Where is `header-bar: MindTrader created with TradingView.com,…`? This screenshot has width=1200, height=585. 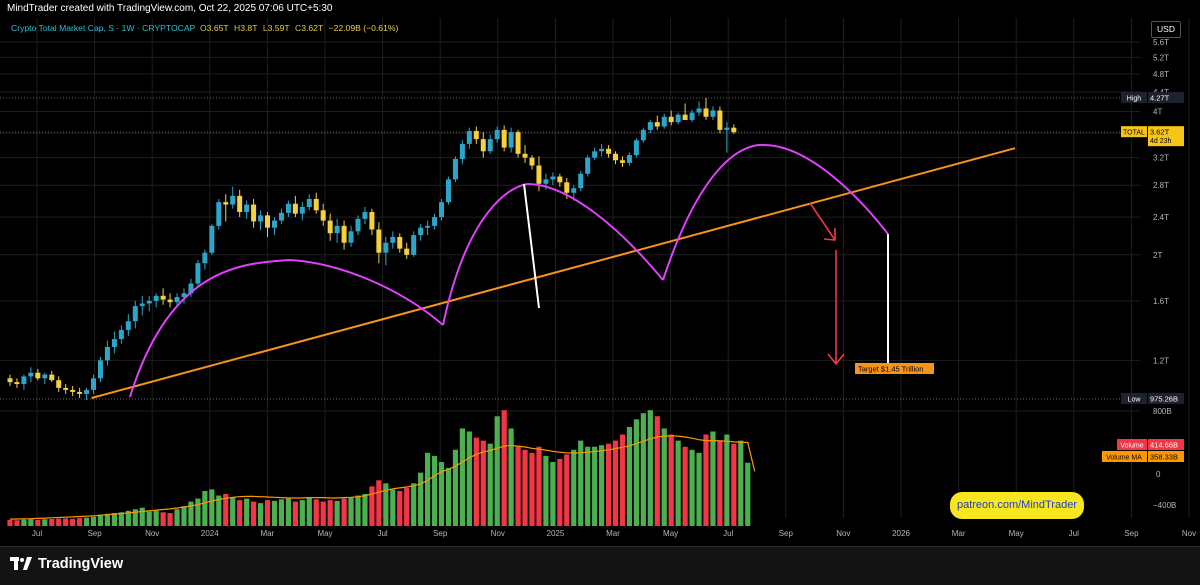
header-bar: MindTrader created with TradingView.com,… is located at coordinates (600, 9).